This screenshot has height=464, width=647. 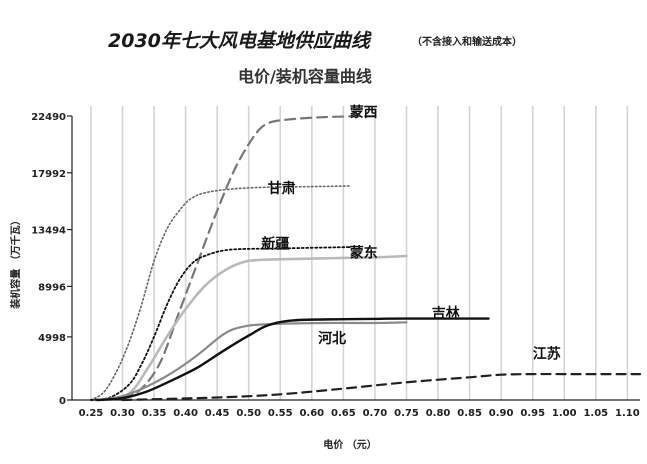 What do you see at coordinates (275, 243) in the screenshot?
I see `series-label: 新疆` at bounding box center [275, 243].